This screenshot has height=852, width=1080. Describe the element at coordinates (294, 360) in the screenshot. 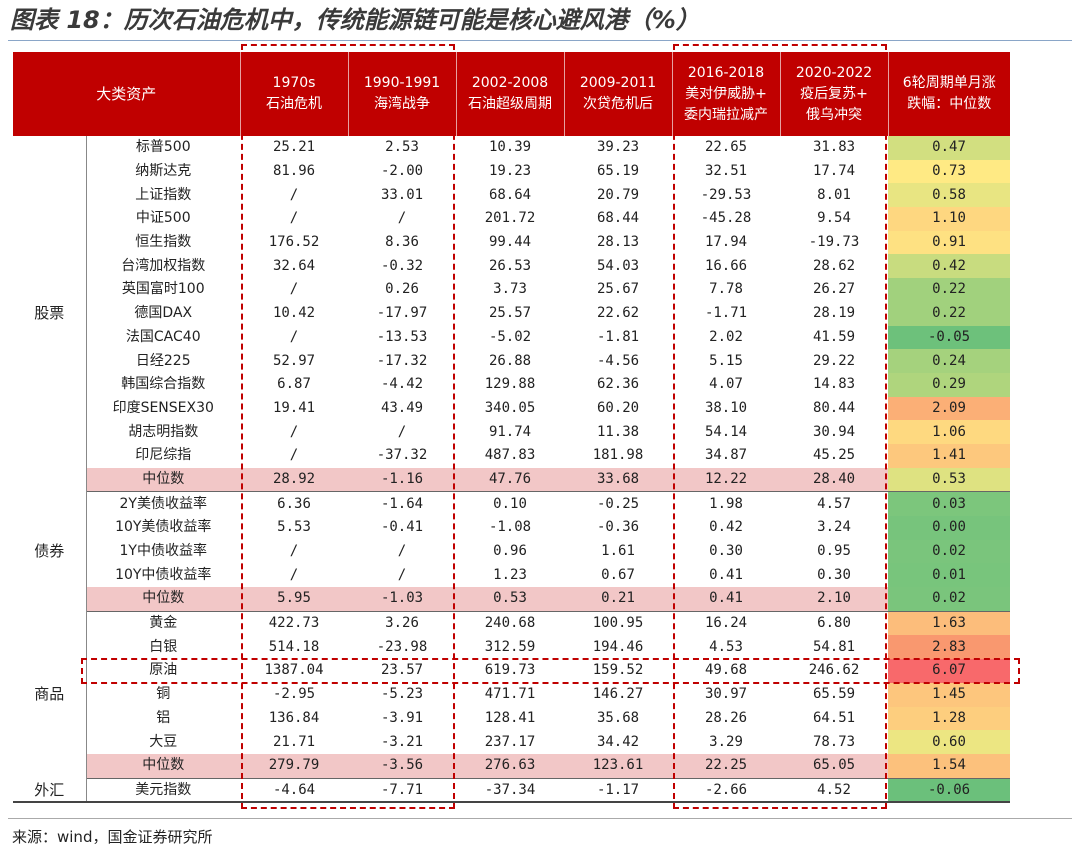

I see `cell-value: 52.97` at that location.